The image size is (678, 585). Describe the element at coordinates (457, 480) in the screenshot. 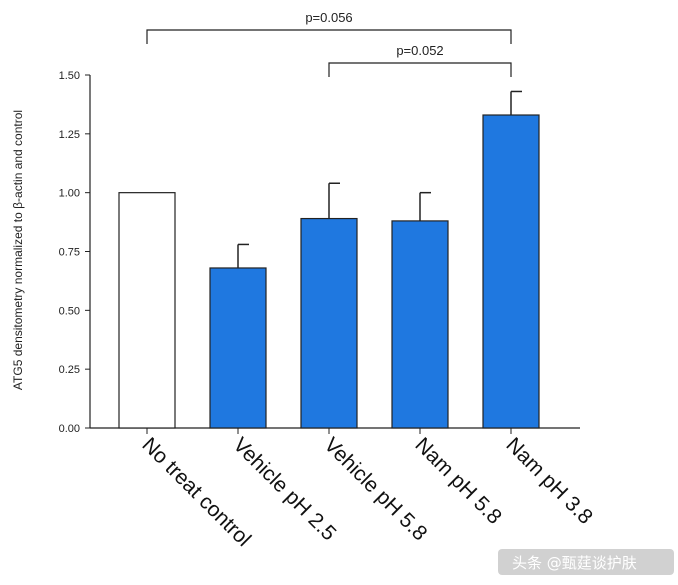

I see `category-label: Nam pH 5.8` at that location.